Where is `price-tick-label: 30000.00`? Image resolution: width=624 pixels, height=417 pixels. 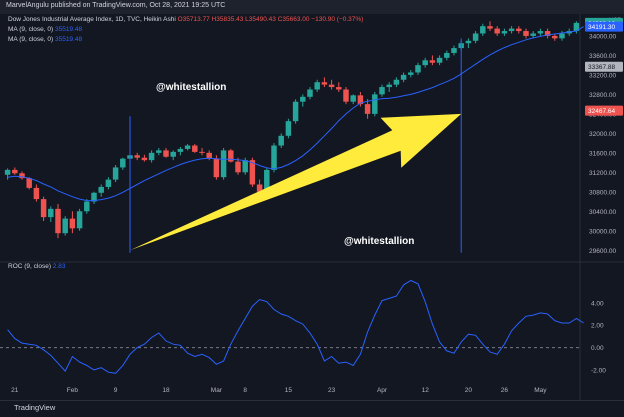 price-tick-label: 30000.00 is located at coordinates (602, 231).